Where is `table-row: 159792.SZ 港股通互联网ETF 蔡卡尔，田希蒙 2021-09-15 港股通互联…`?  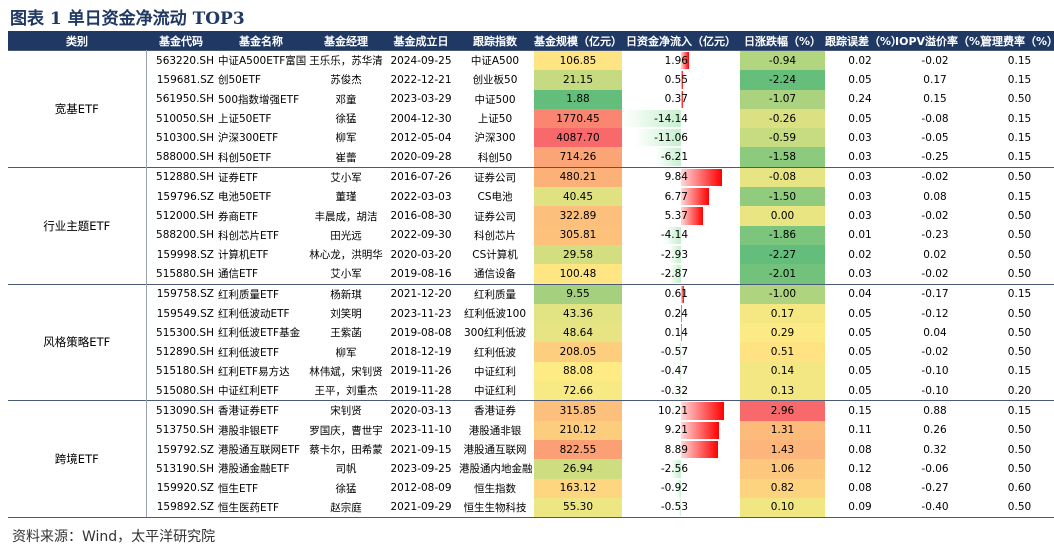
table-row: 159792.SZ 港股通互联网ETF 蔡卡尔，田希蒙 2021-09-15 港股通互联… is located at coordinates (531, 449).